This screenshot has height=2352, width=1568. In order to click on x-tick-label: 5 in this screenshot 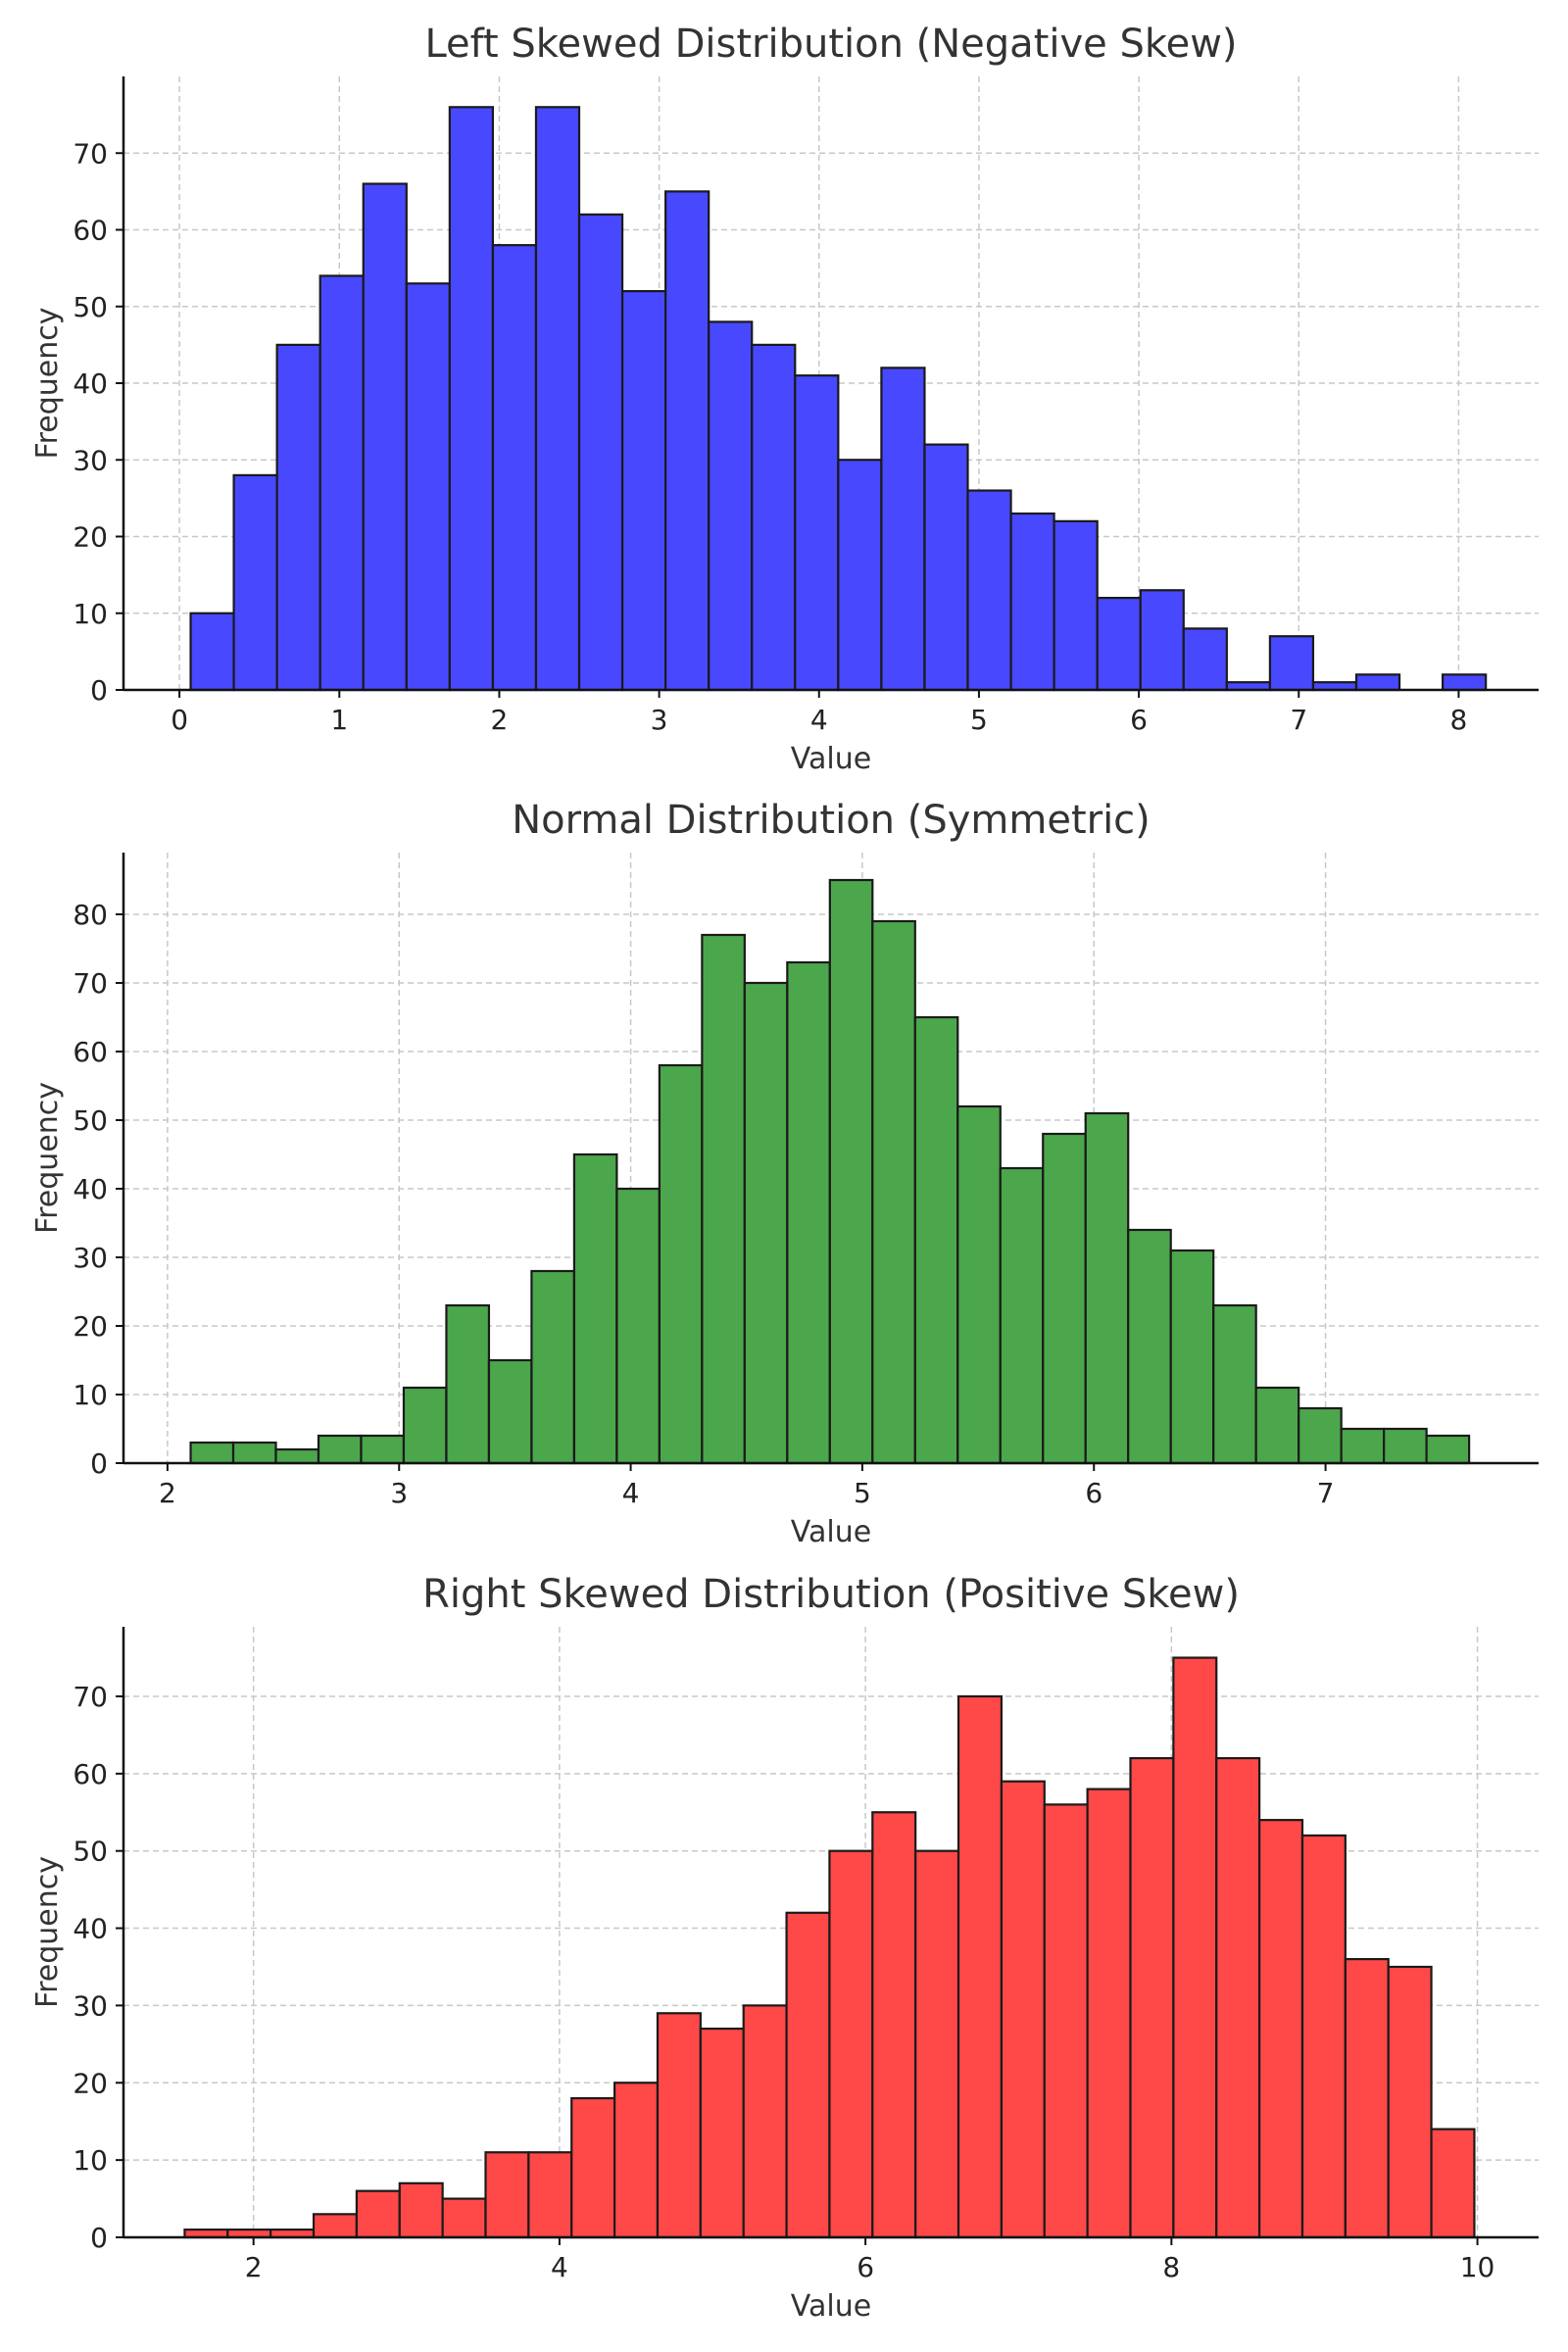, I will do `click(862, 1493)`.